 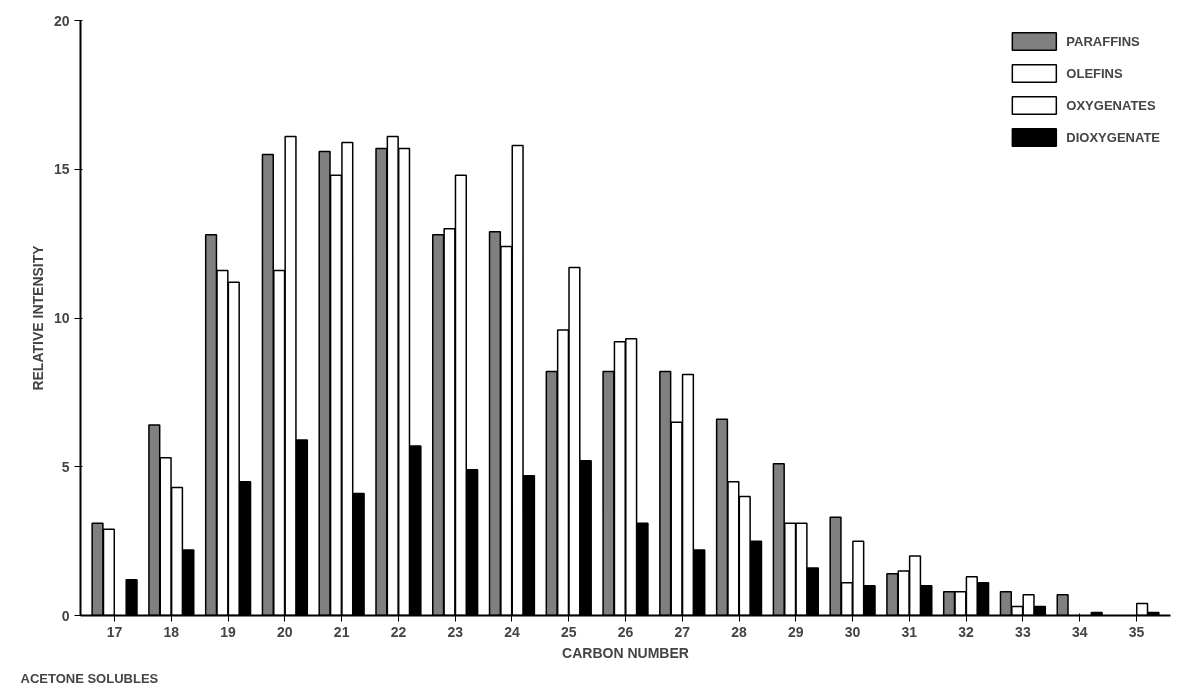 What do you see at coordinates (341, 631) in the screenshot?
I see `x-tick-label: 21` at bounding box center [341, 631].